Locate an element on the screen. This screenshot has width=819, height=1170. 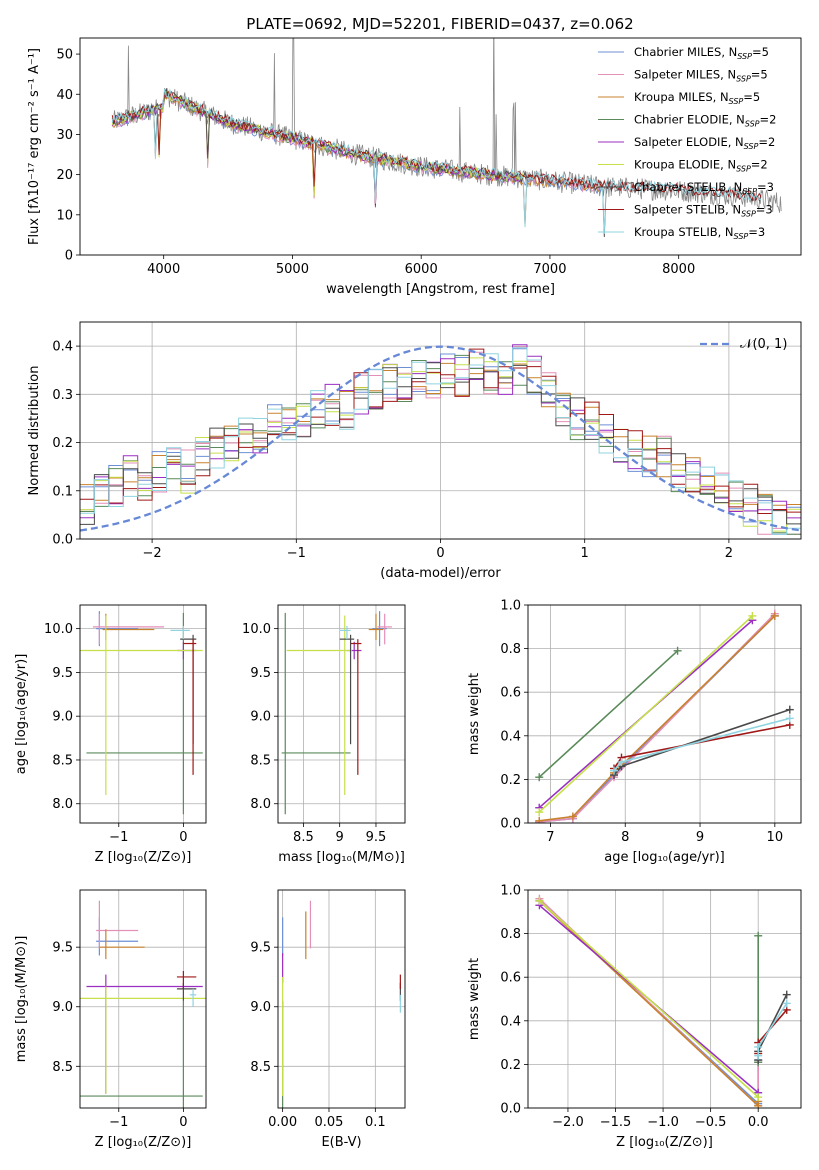
errorbar-chabrier_stelib is located at coordinates (347, 689).